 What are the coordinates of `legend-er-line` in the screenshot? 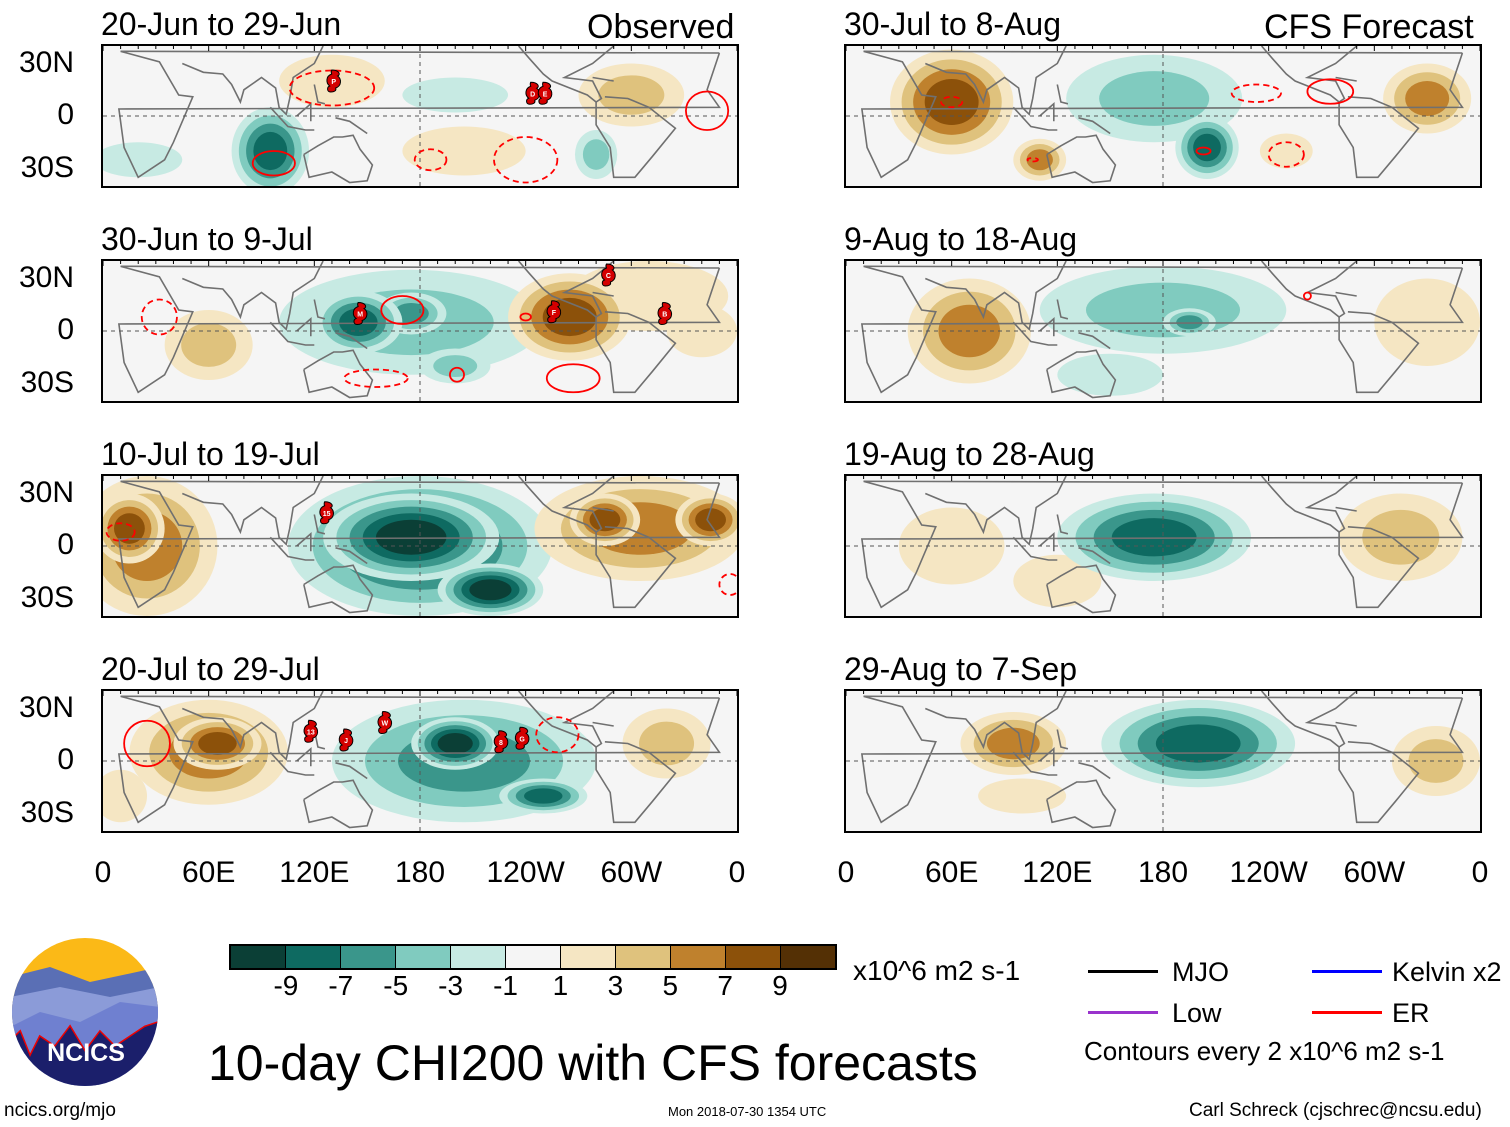 It's located at (1347, 1012).